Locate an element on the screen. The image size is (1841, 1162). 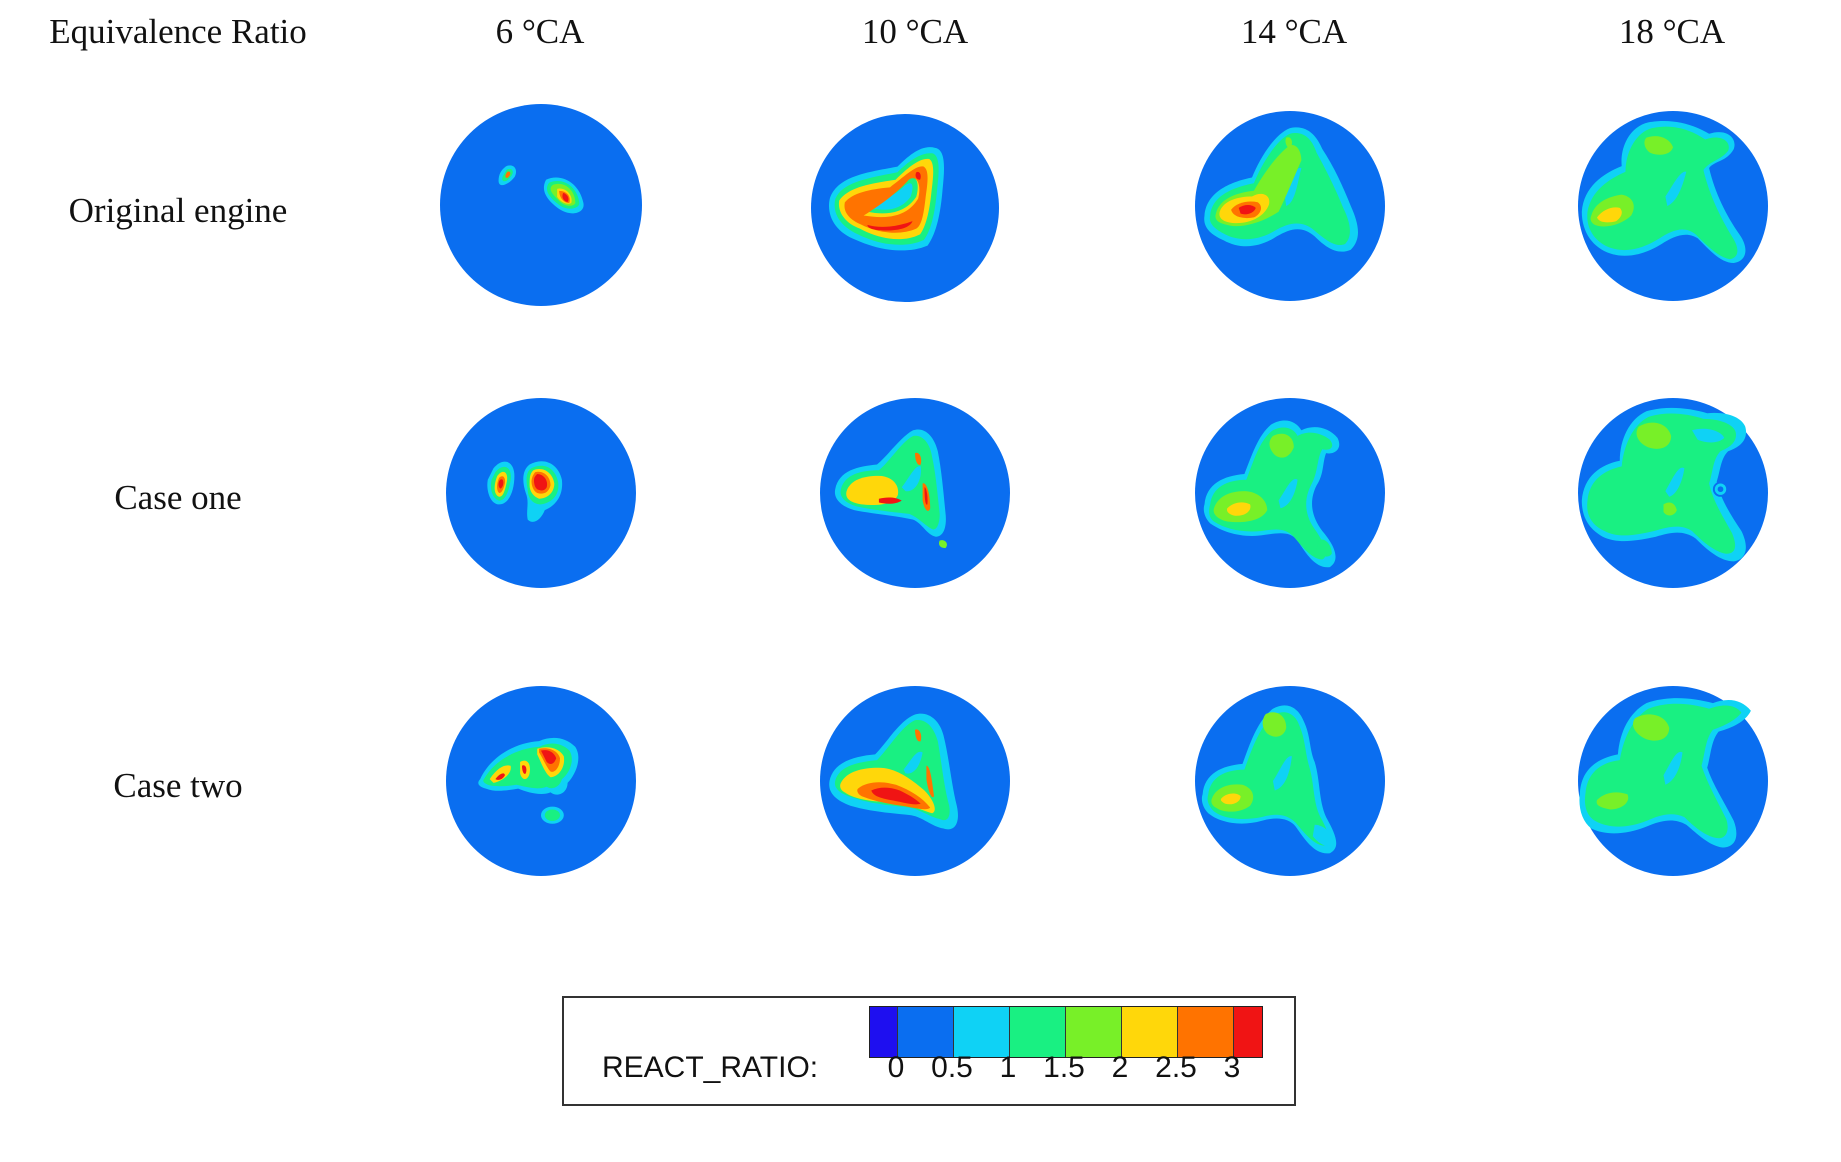
contour-plot-case-one-18ca is located at coordinates (1673, 493).